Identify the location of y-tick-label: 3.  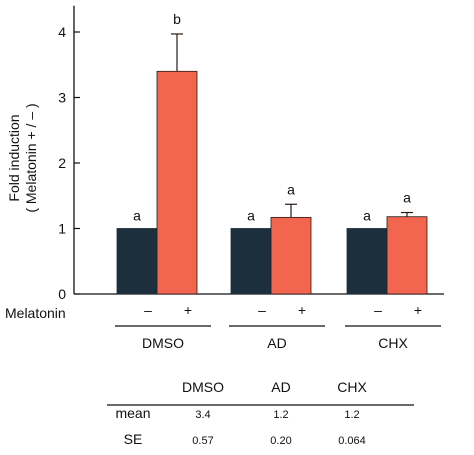
(62, 98).